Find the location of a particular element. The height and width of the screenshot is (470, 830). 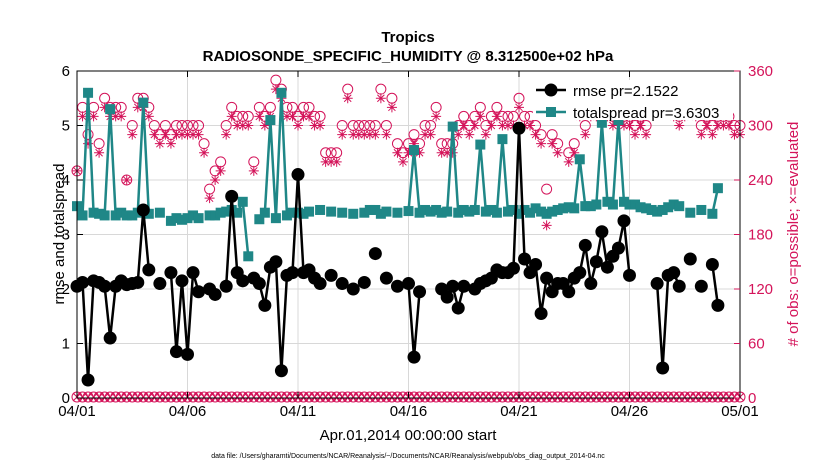

y-tick-label-left: 4 is located at coordinates (66, 180).